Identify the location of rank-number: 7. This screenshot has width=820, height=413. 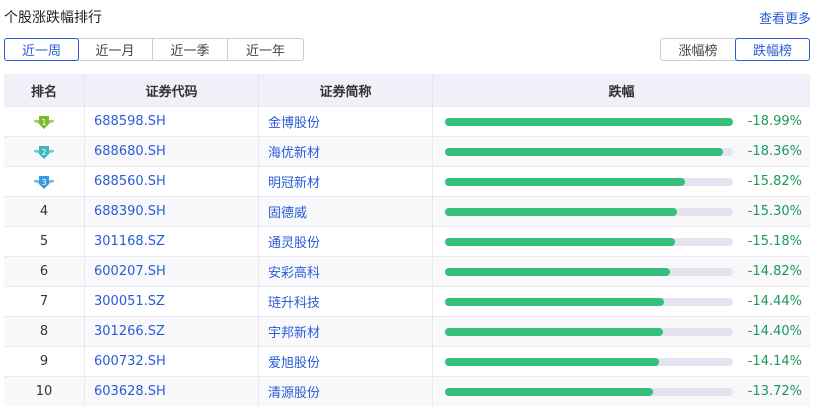
(44, 301).